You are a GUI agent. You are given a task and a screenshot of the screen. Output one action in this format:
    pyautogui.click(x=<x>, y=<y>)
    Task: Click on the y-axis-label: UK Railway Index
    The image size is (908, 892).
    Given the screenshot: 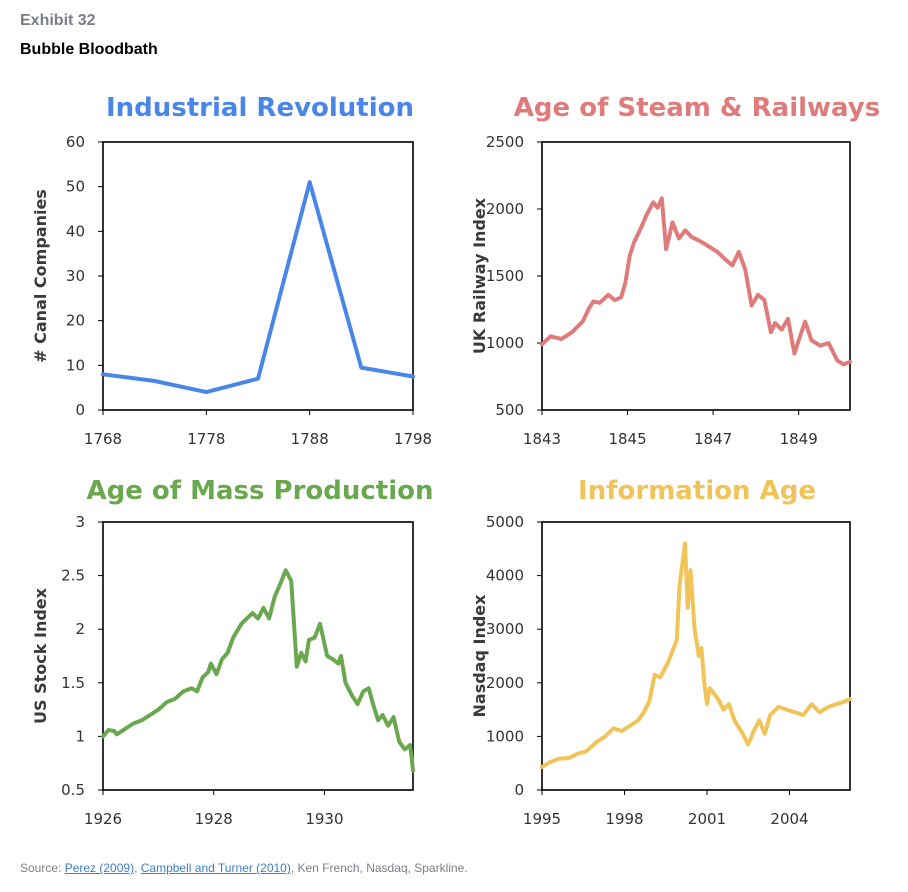 What is the action you would take?
    pyautogui.click(x=479, y=275)
    